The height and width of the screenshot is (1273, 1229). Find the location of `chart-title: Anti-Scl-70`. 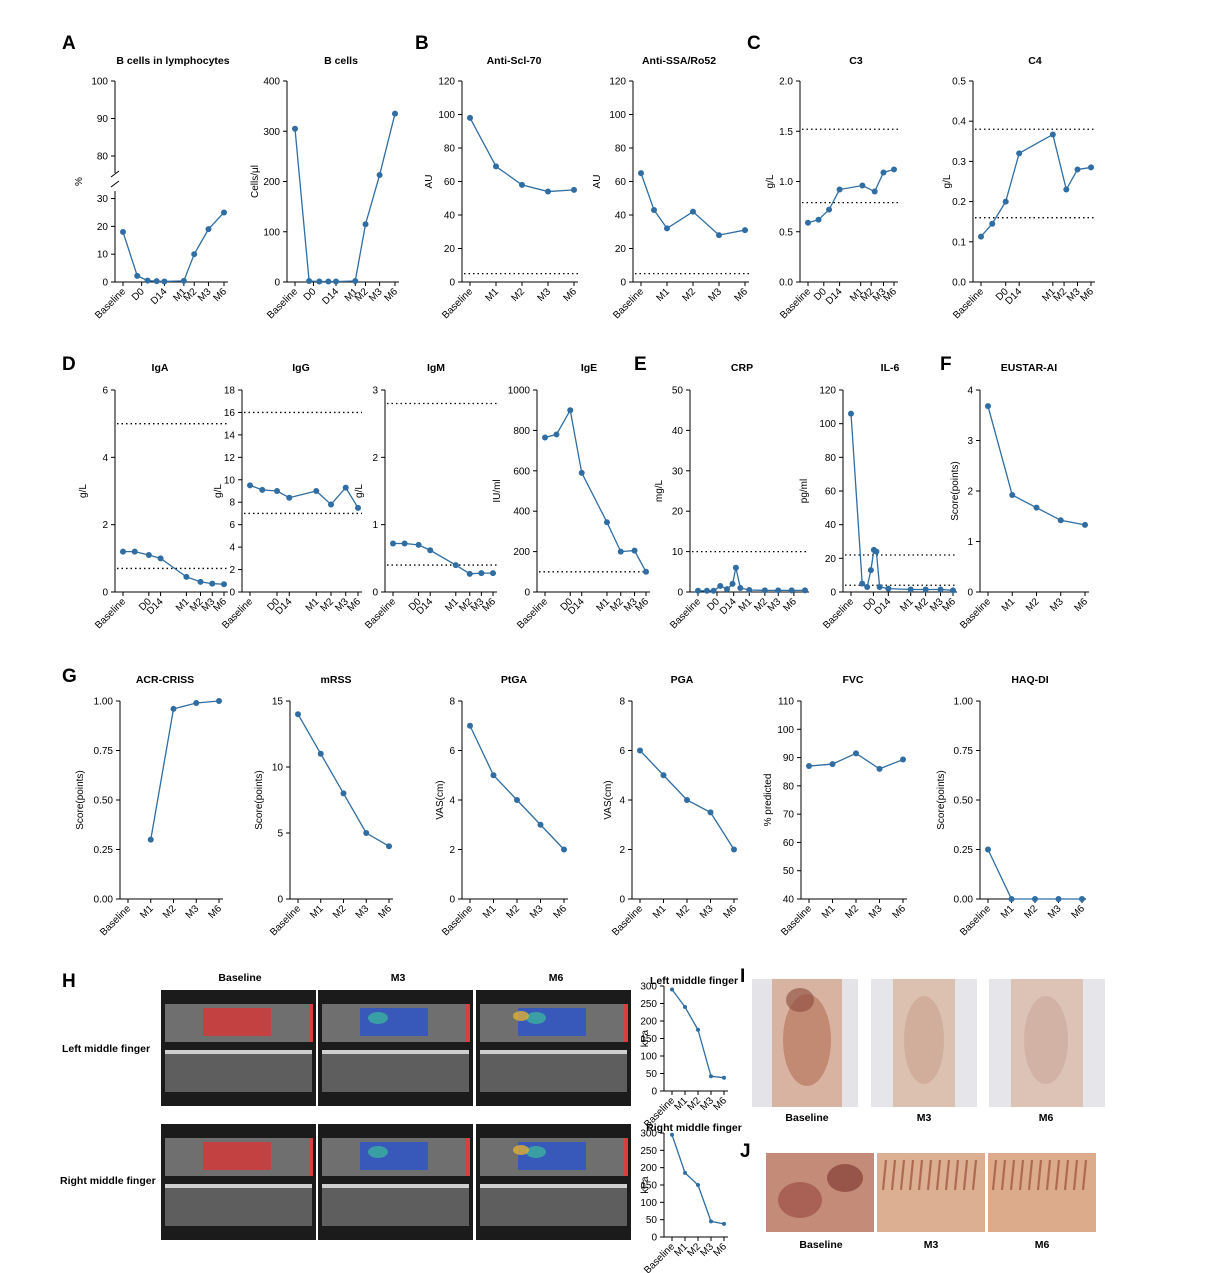

chart-title: Anti-Scl-70 is located at coordinates (514, 61).